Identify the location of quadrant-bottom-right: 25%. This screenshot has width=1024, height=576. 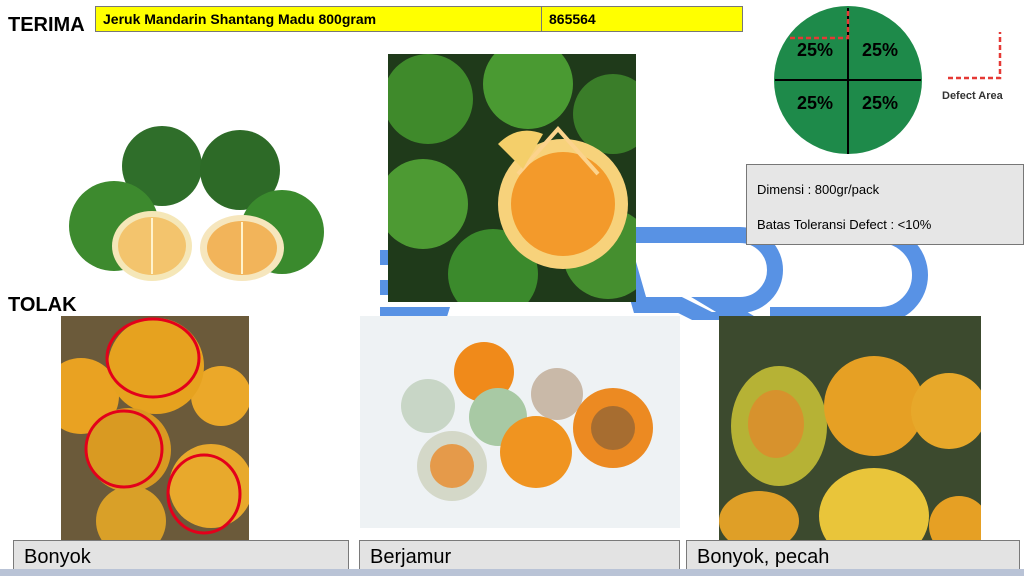
(880, 103).